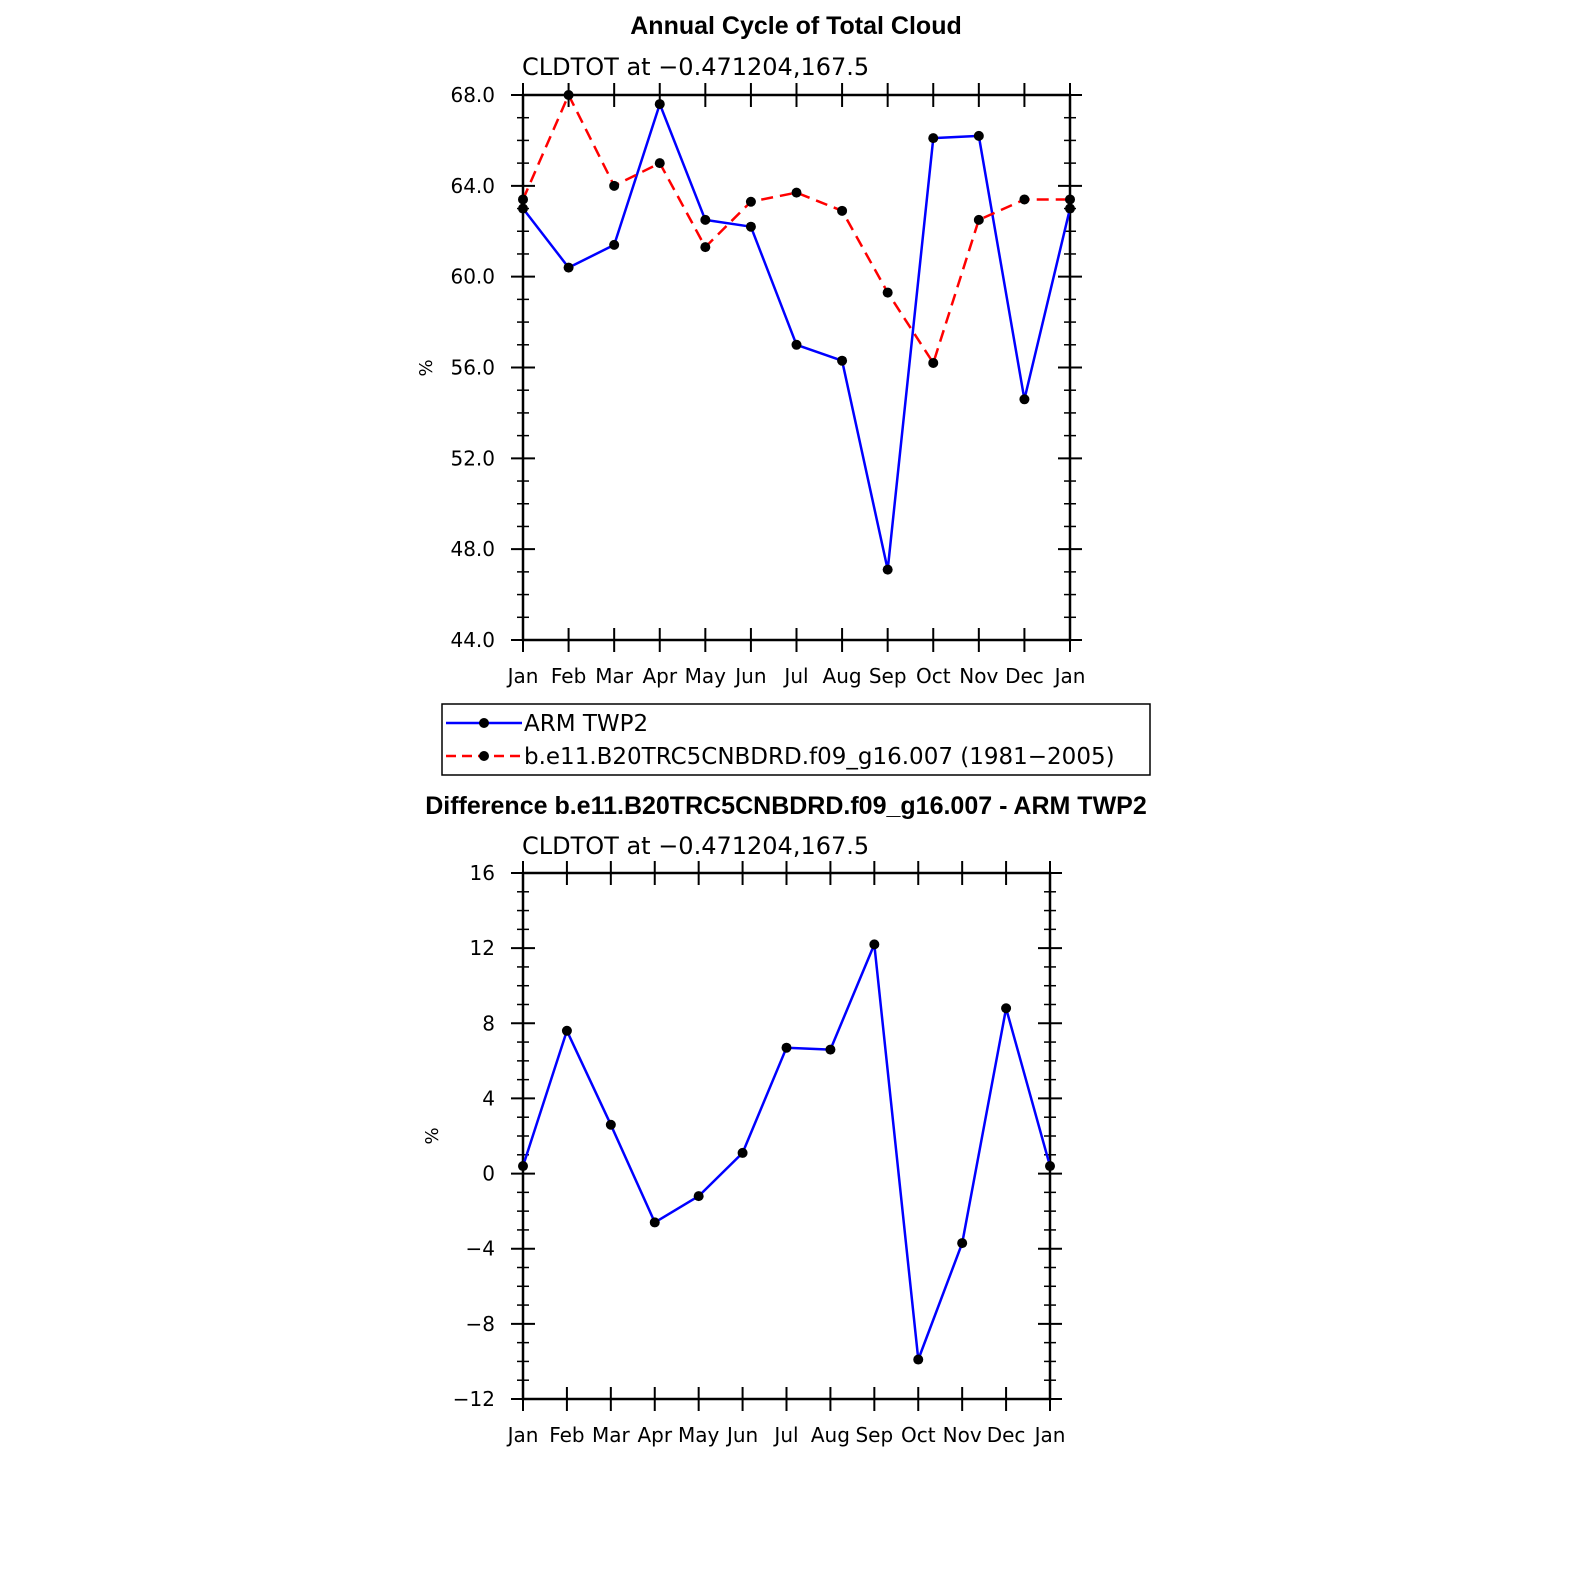 The image size is (1575, 1575). I want to click on y-axis: −12 −8 −4 0 4 8 12 16, so click(757, 1136).